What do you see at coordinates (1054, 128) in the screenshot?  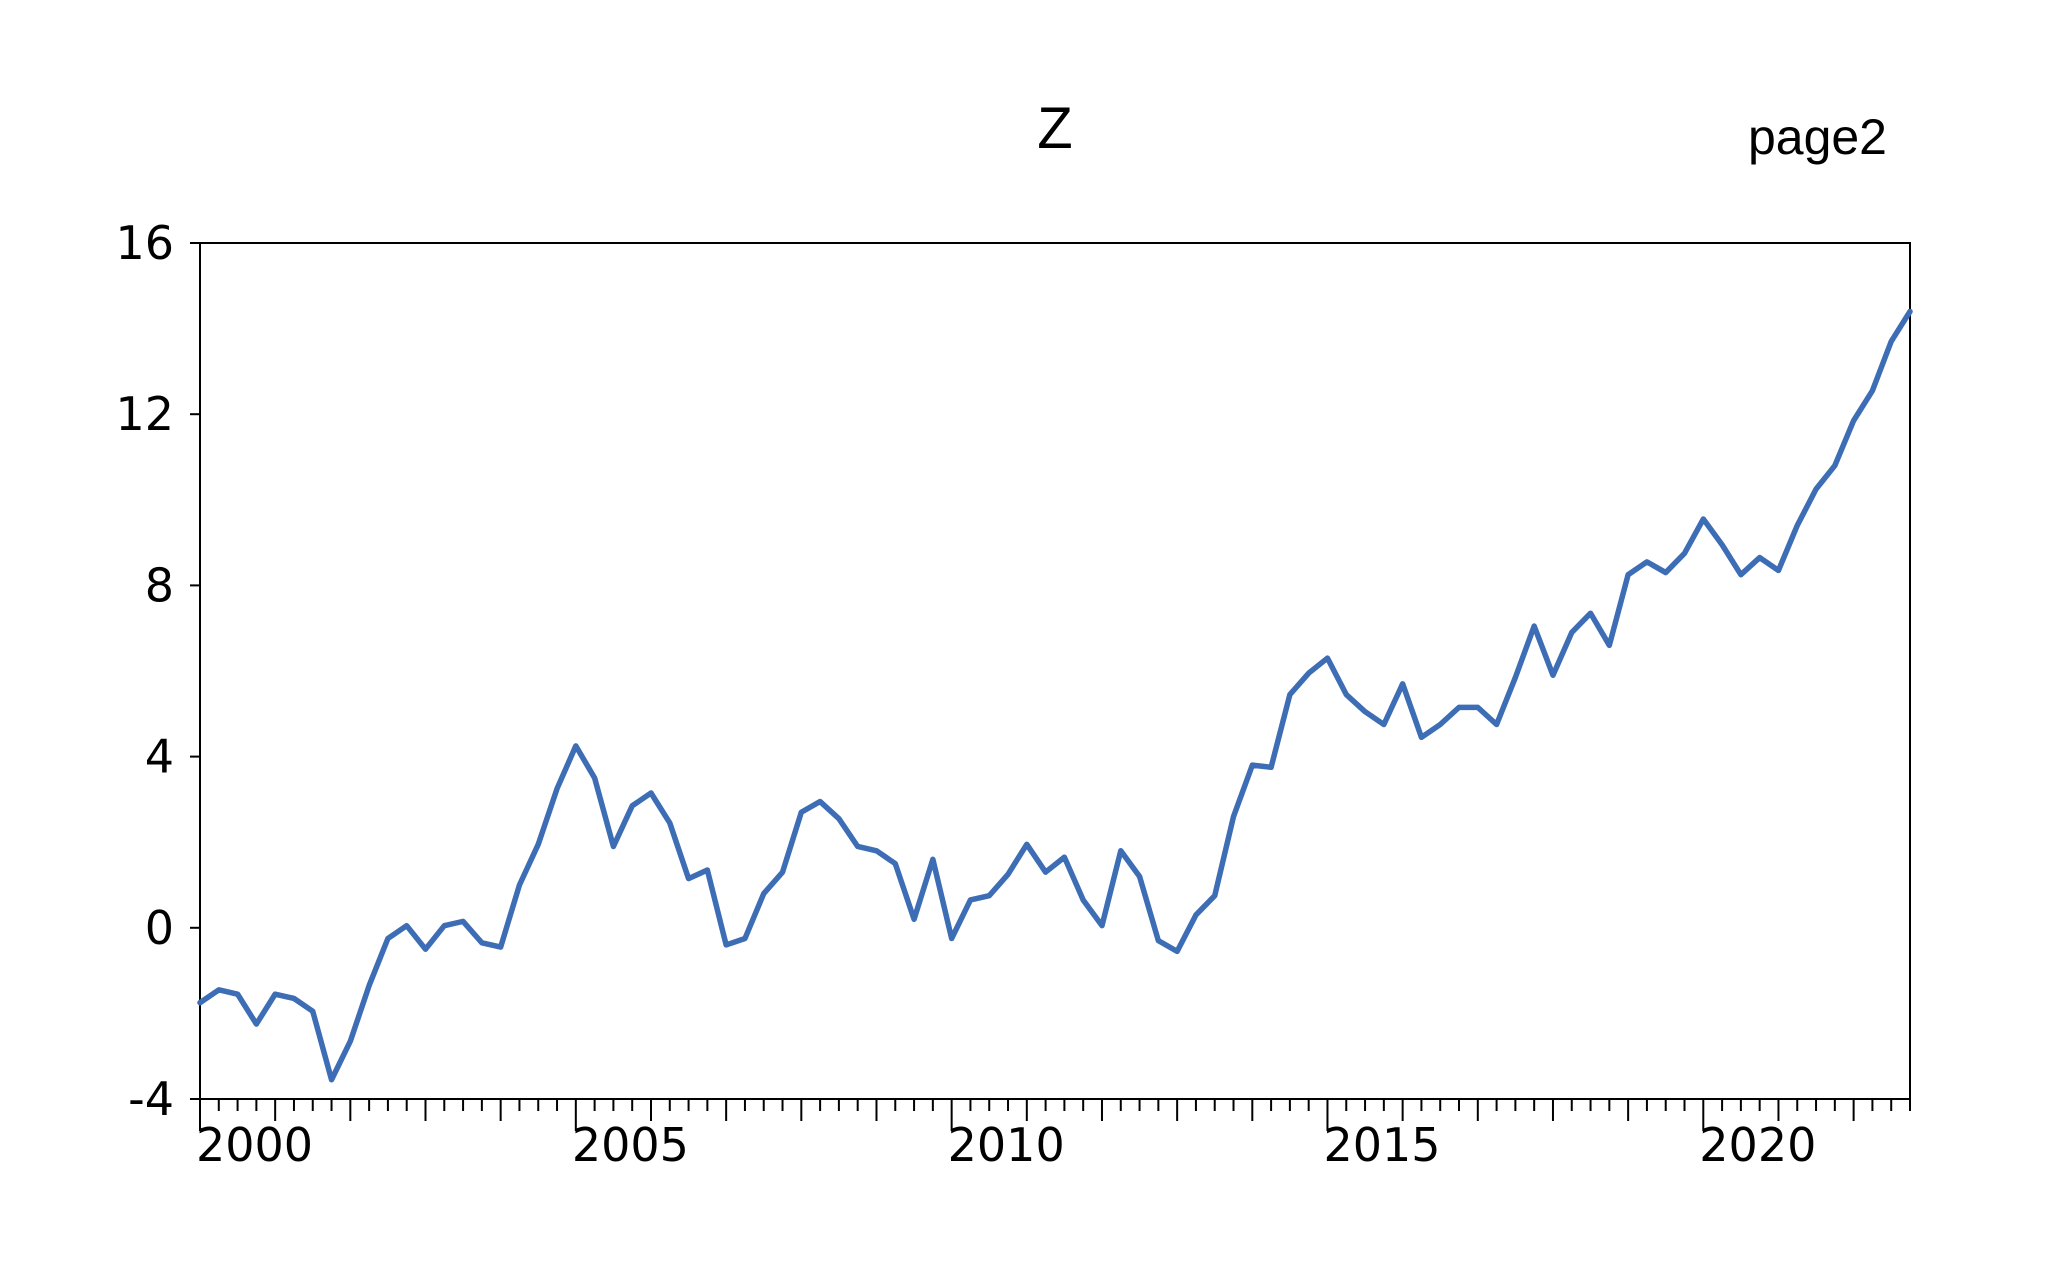 I see `chart-title: Z` at bounding box center [1054, 128].